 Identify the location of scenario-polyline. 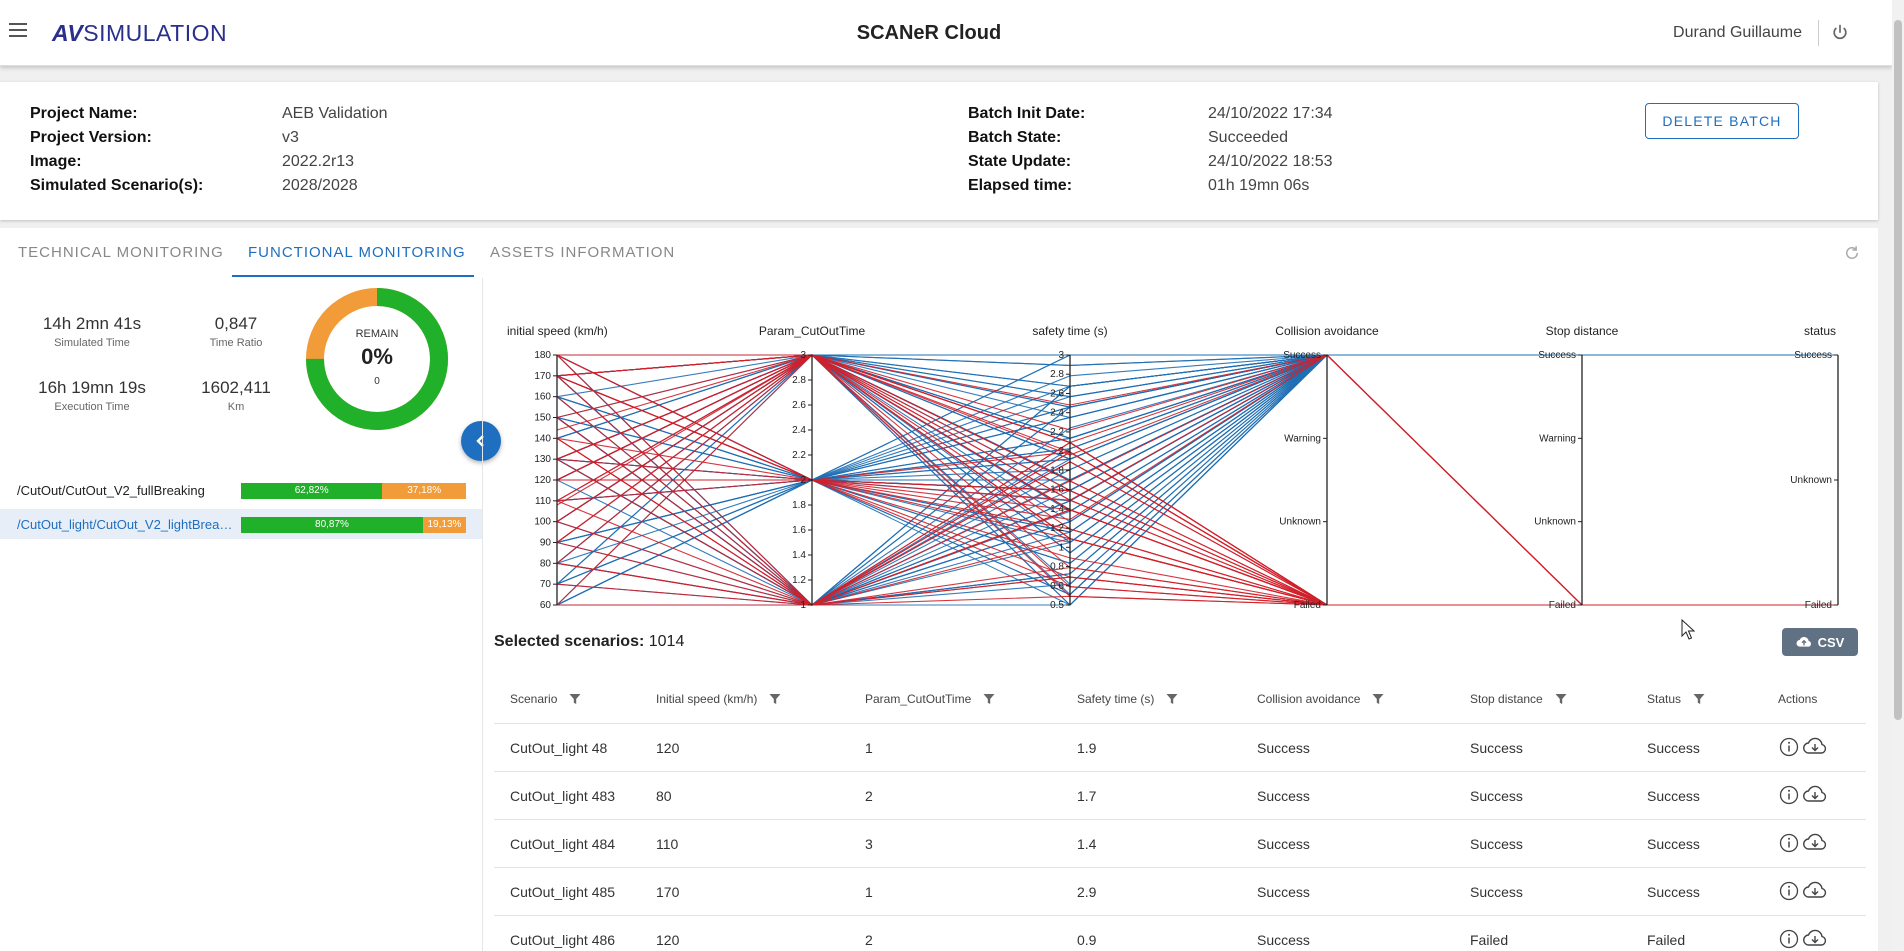
(1197, 521).